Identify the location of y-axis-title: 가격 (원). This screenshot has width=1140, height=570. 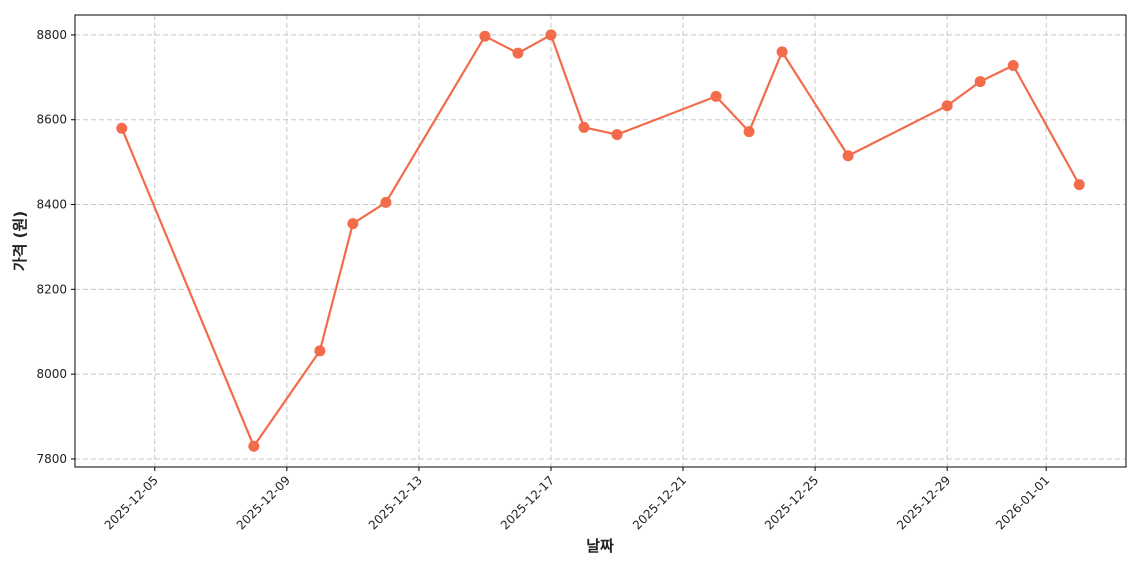
(20, 241).